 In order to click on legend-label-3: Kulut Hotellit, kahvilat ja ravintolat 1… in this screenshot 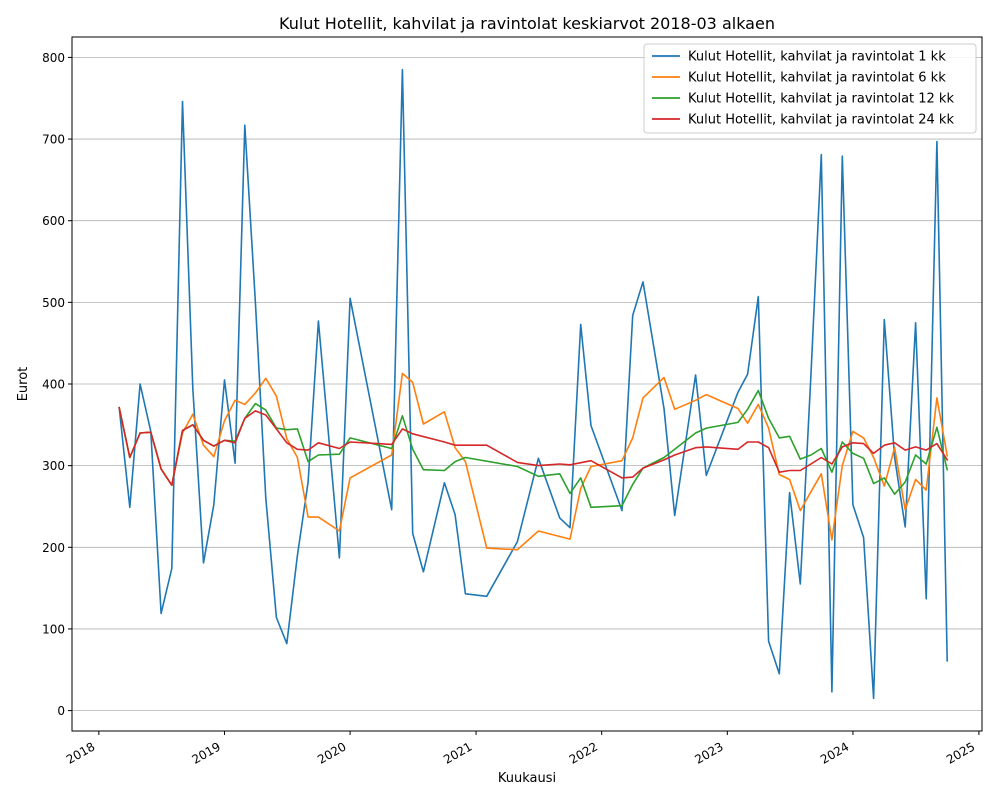, I will do `click(821, 99)`.